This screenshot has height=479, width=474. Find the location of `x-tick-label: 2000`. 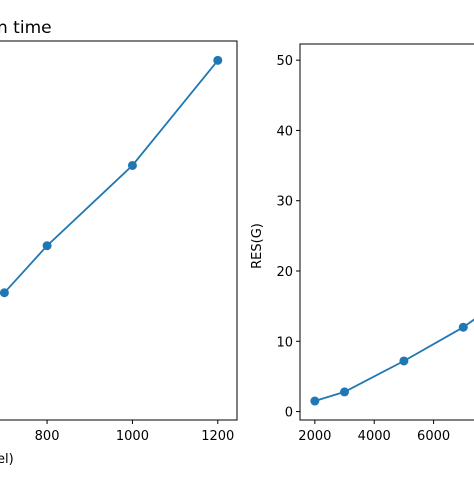

x-tick-label: 2000 is located at coordinates (314, 436).